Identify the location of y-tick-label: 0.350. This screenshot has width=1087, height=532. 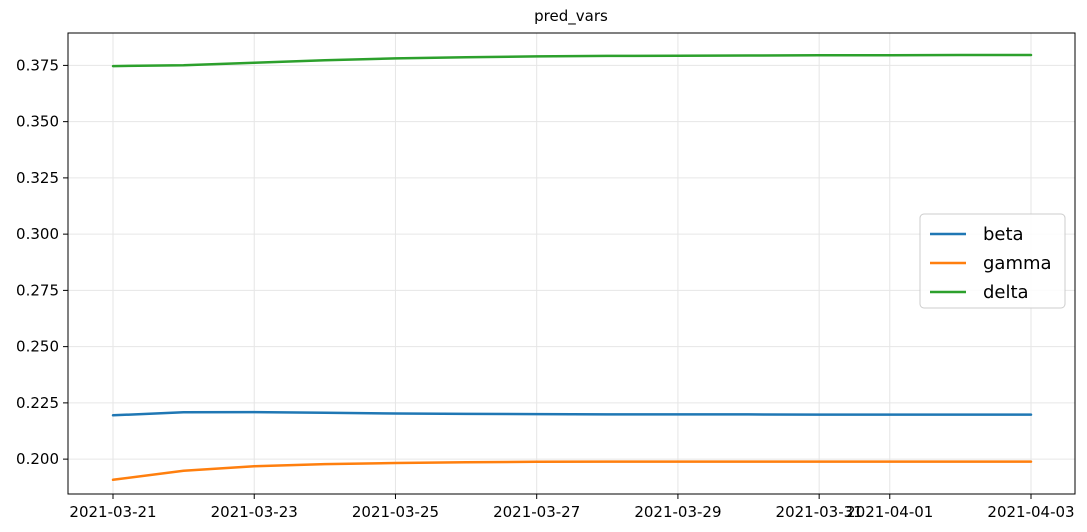
(37, 122).